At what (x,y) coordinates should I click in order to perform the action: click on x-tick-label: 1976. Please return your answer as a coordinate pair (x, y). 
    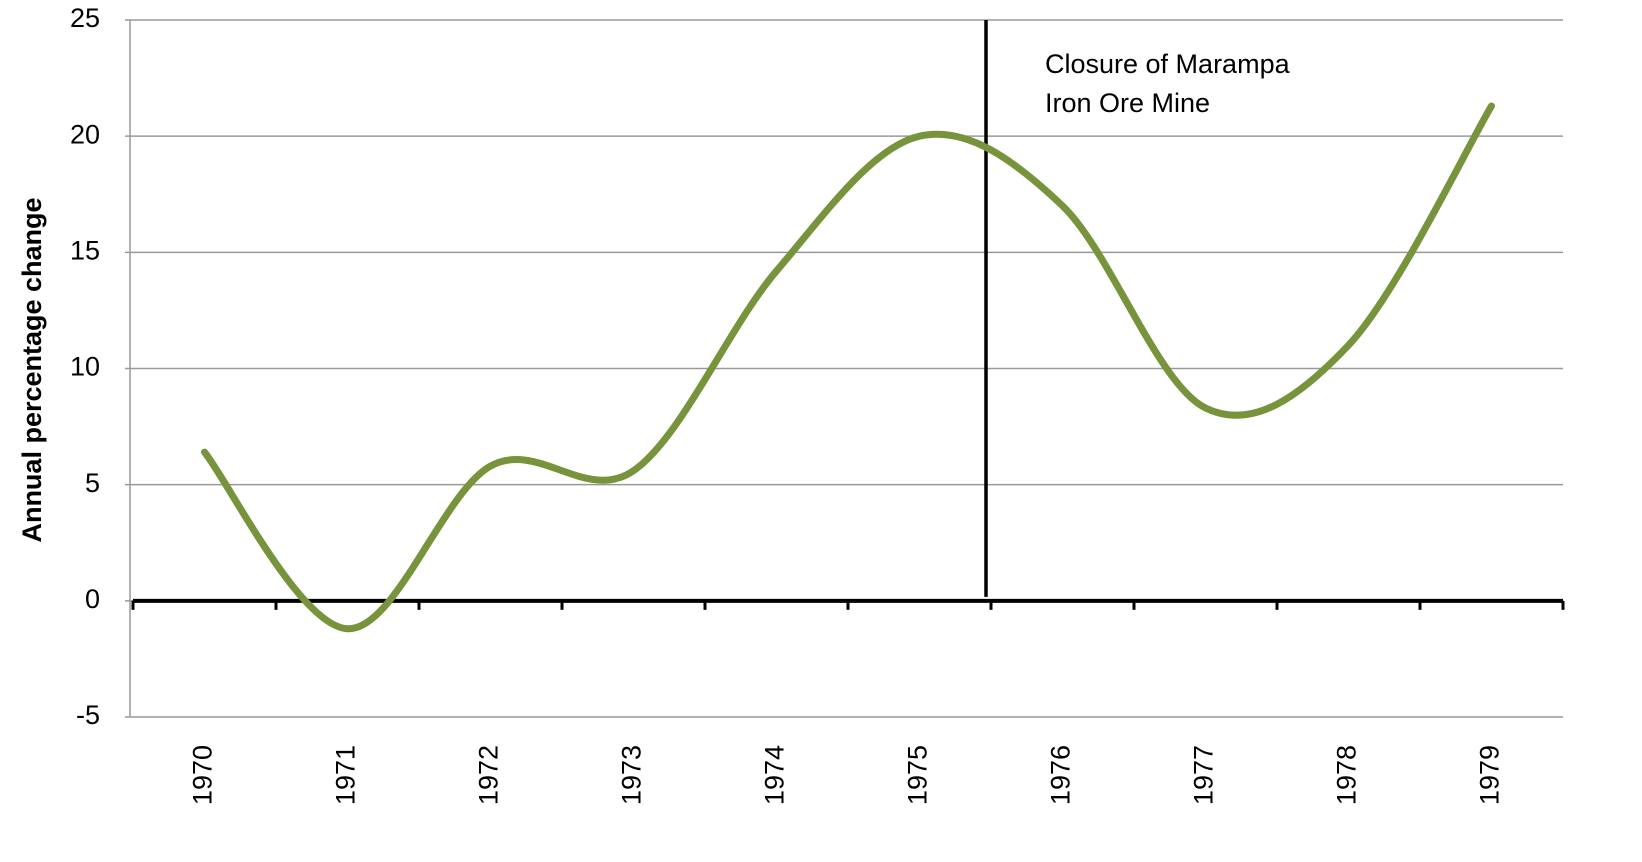
    Looking at the image, I should click on (1061, 775).